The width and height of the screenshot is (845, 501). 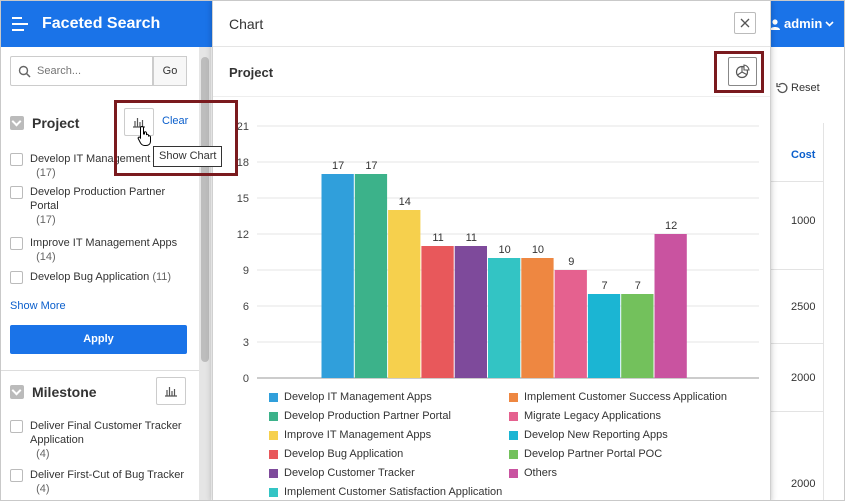 What do you see at coordinates (360, 416) in the screenshot?
I see `legend-item: Develop Production Partner Portal` at bounding box center [360, 416].